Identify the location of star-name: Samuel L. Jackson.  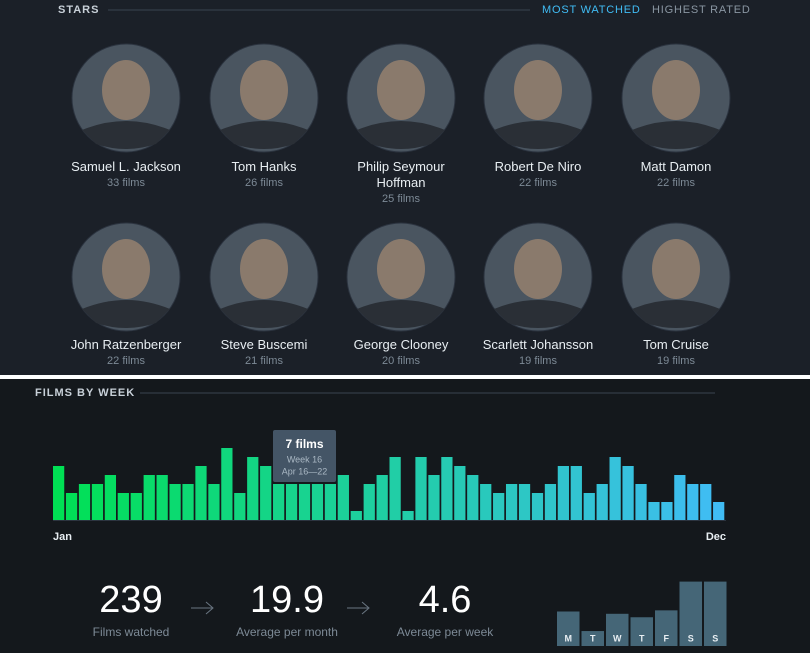
(126, 166).